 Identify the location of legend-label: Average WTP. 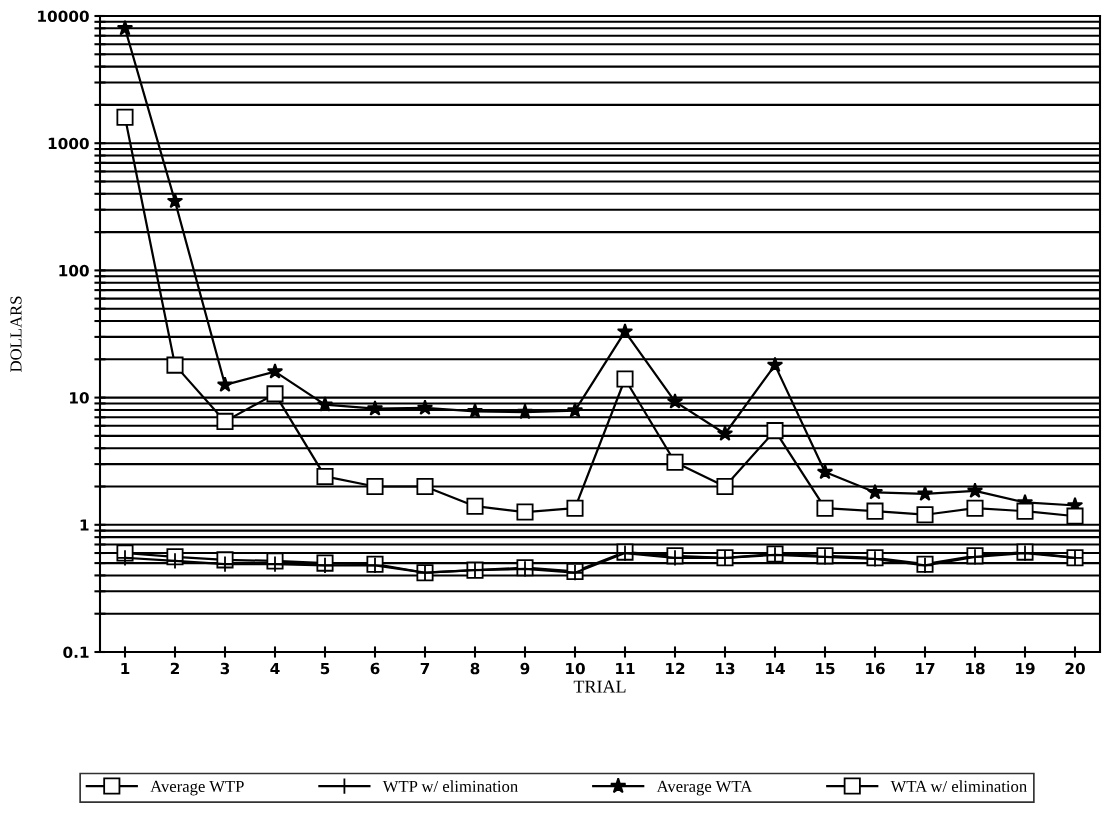
(197, 788).